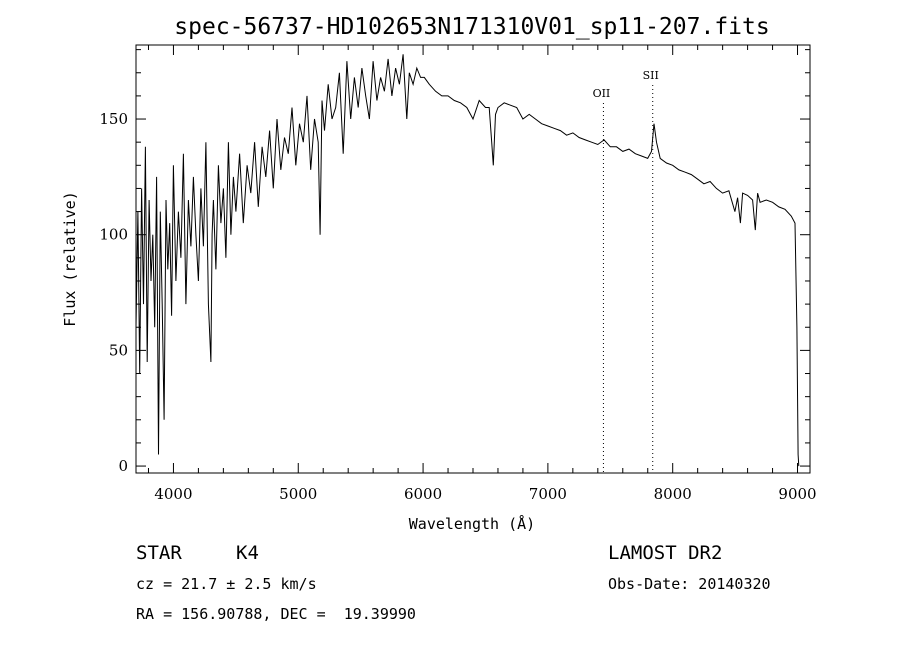  What do you see at coordinates (689, 584) in the screenshot?
I see `observation-date: Obs-Date: 20140320` at bounding box center [689, 584].